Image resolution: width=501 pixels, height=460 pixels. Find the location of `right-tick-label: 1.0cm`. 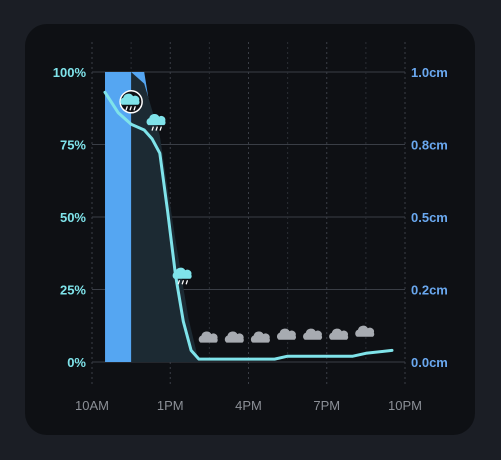

right-tick-label: 1.0cm is located at coordinates (429, 72).